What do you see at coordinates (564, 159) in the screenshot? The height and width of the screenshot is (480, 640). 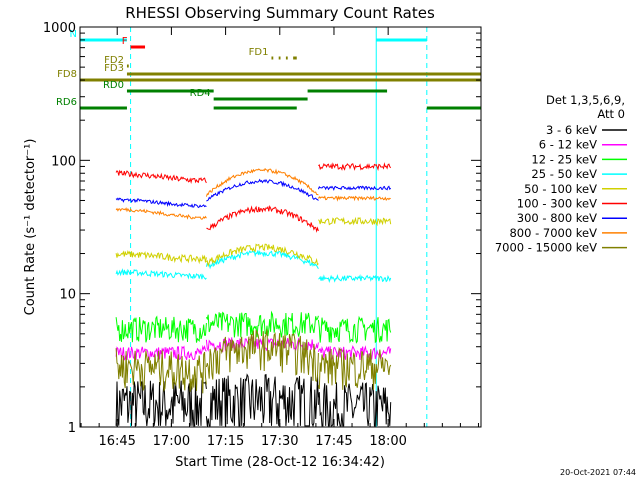 I see `legend-label-2: 12 - 25 keV` at bounding box center [564, 159].